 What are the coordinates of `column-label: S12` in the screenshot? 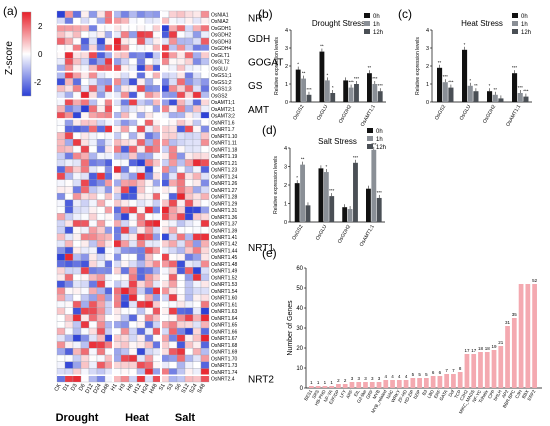 It's located at (186, 388).